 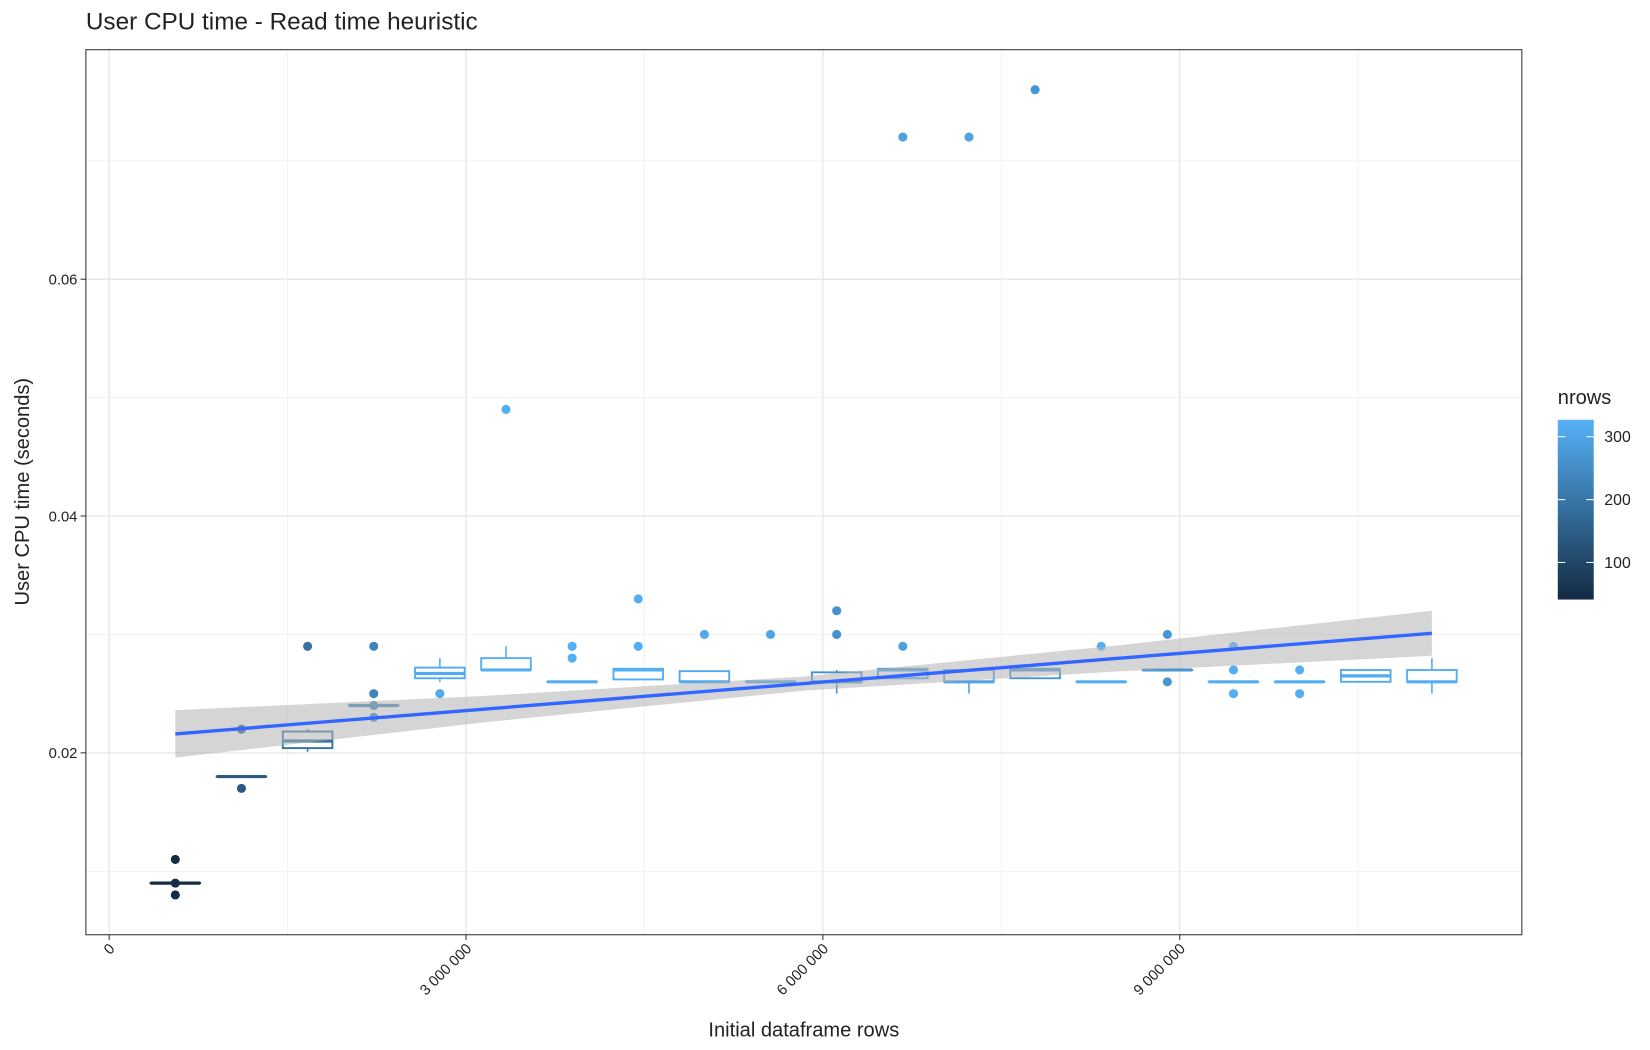 What do you see at coordinates (63, 517) in the screenshot?
I see `y-tick-label: 0.04` at bounding box center [63, 517].